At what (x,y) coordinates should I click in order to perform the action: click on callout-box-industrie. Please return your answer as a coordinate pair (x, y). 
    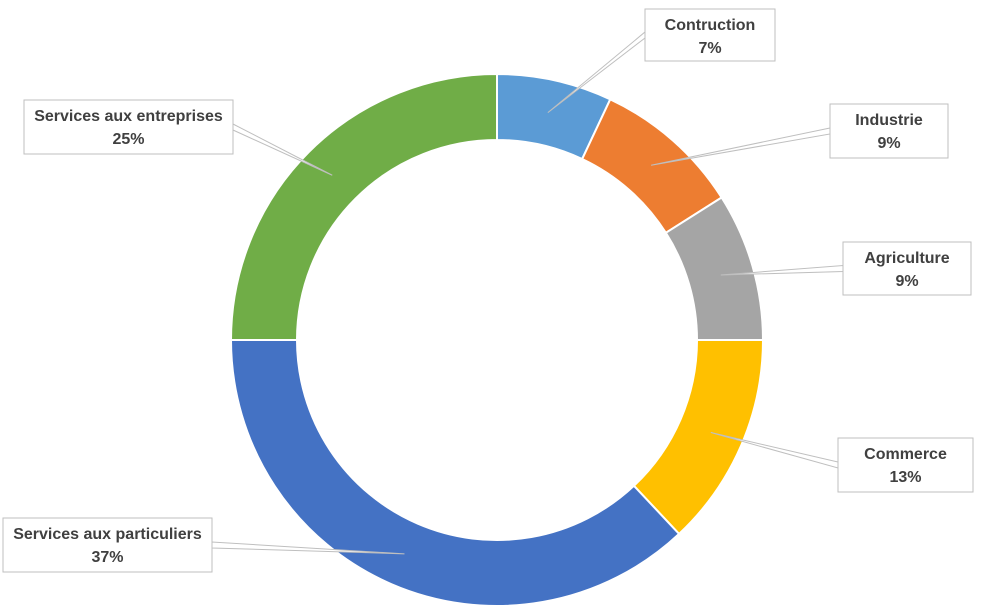
    Looking at the image, I should click on (889, 131).